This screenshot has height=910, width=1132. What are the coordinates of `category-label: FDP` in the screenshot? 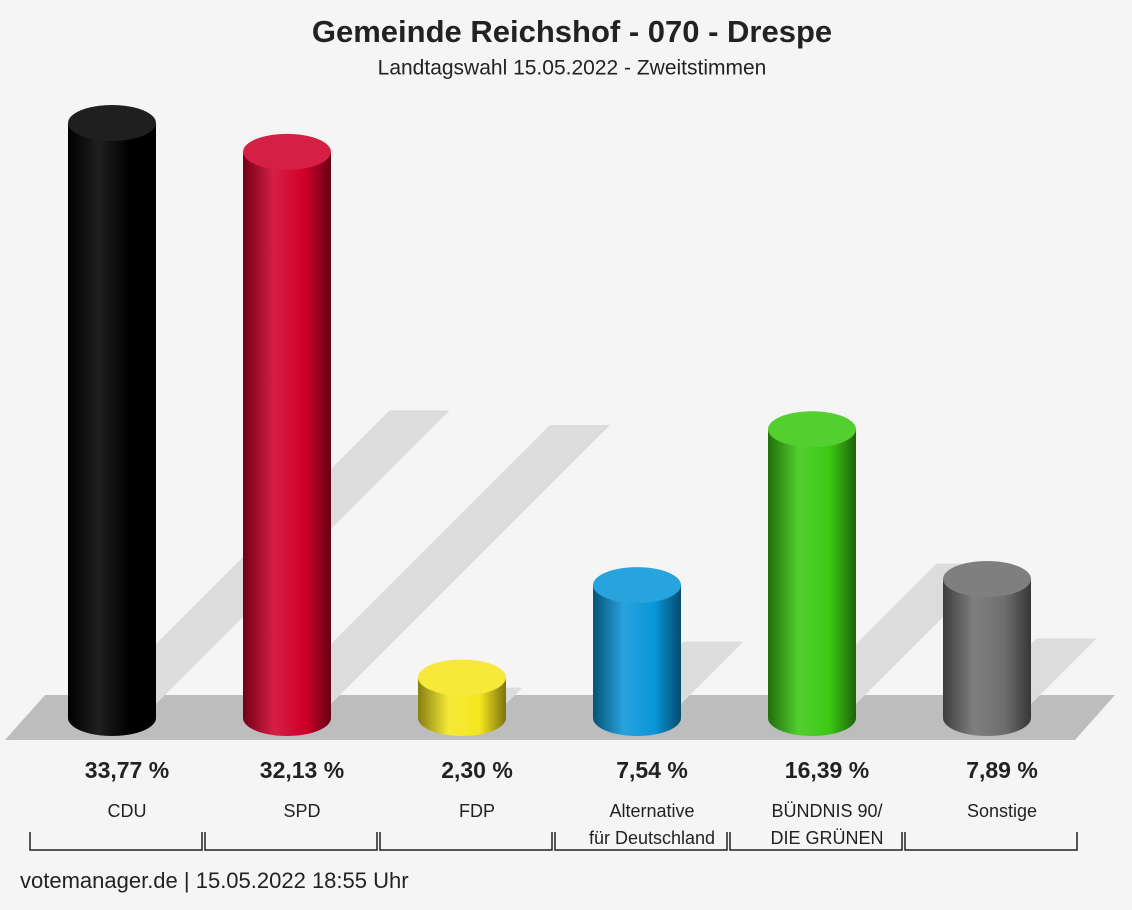 It's located at (477, 811).